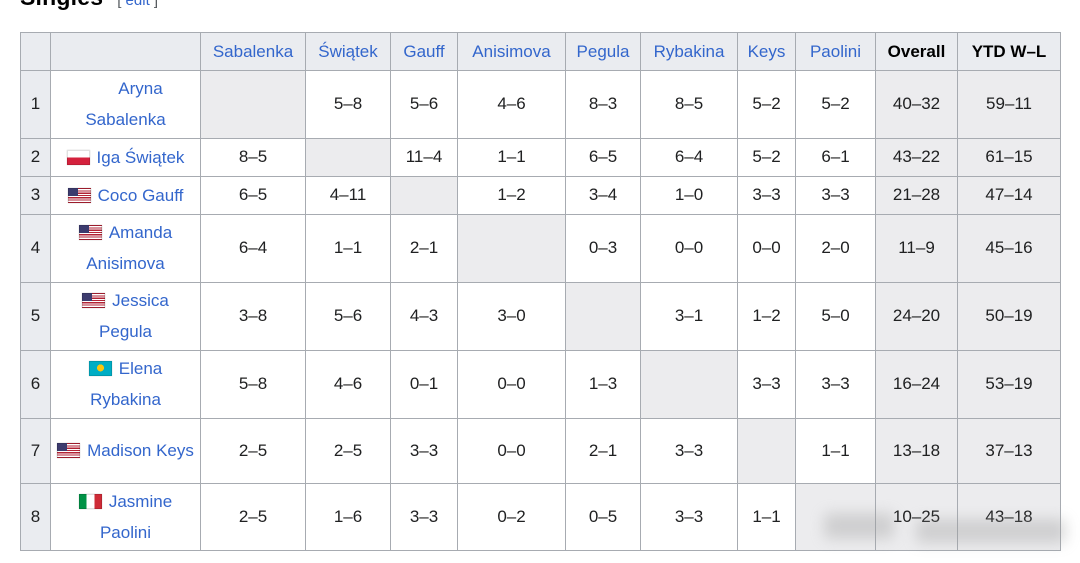 This screenshot has width=1080, height=563. I want to click on h2h-record-cell: 3–0, so click(511, 316).